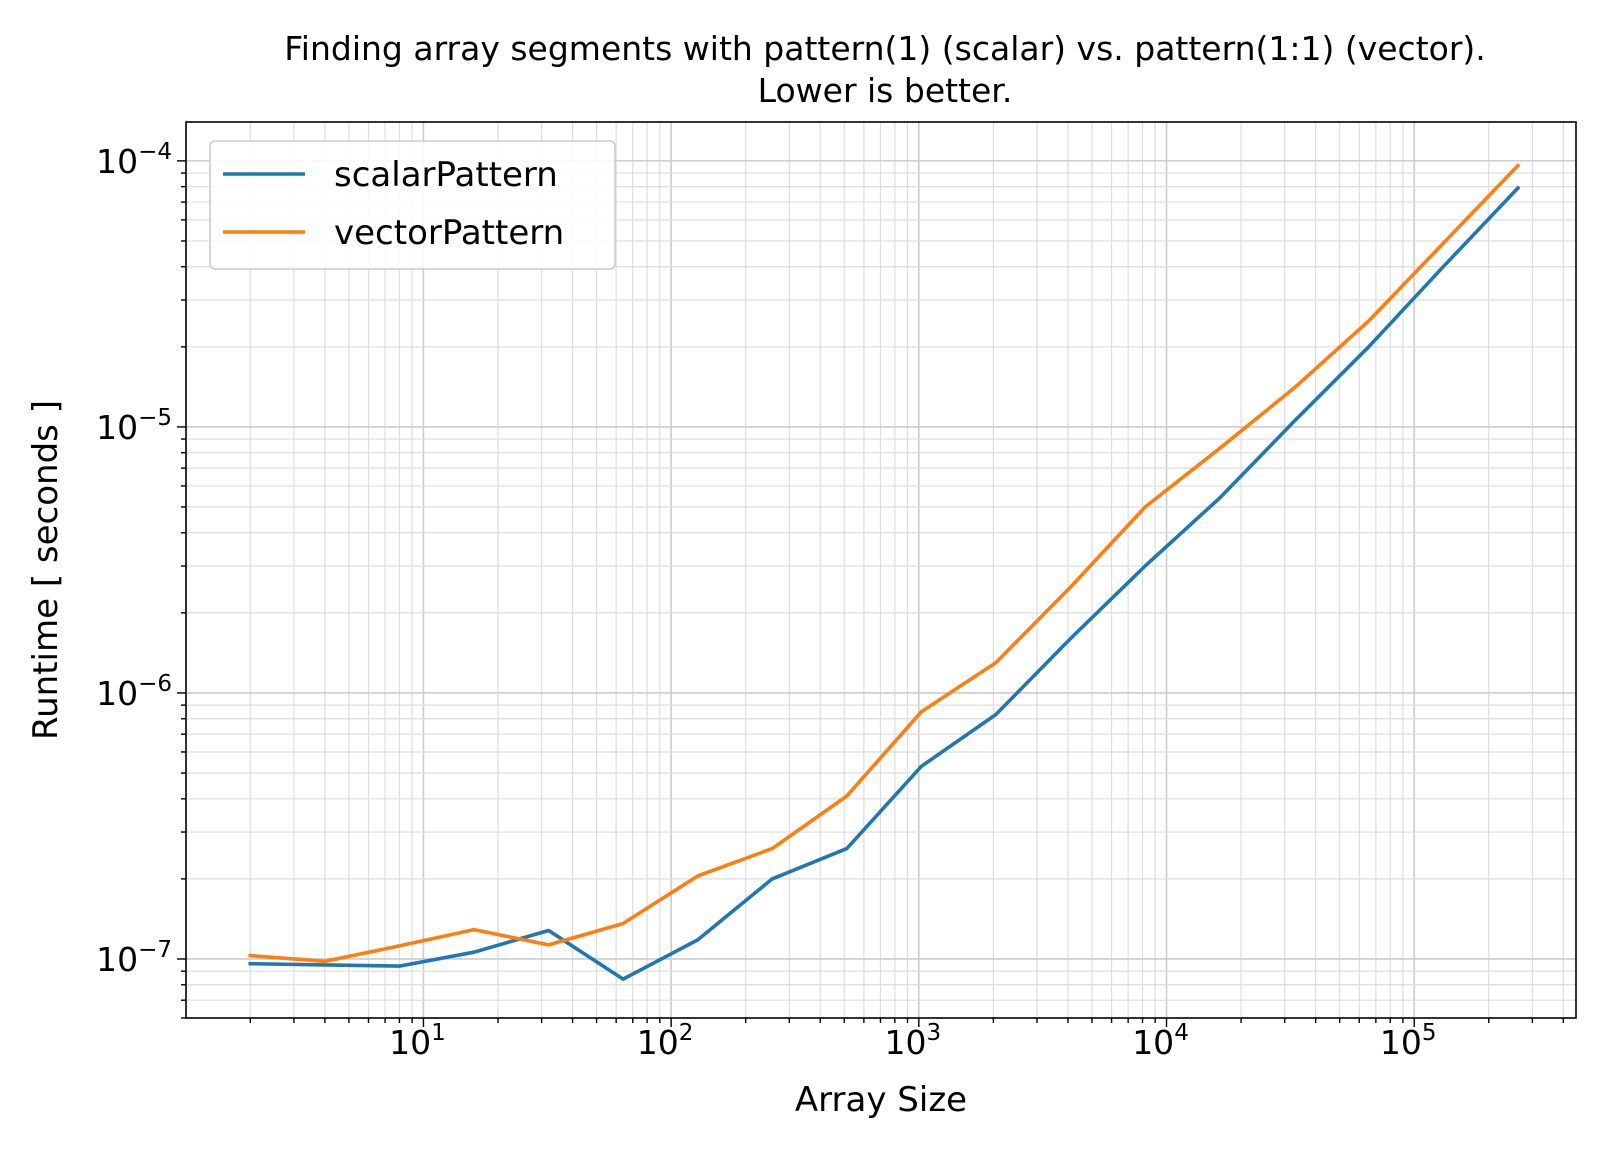 This screenshot has height=1150, width=1600. I want to click on x-tick-label: 103, so click(913, 1041).